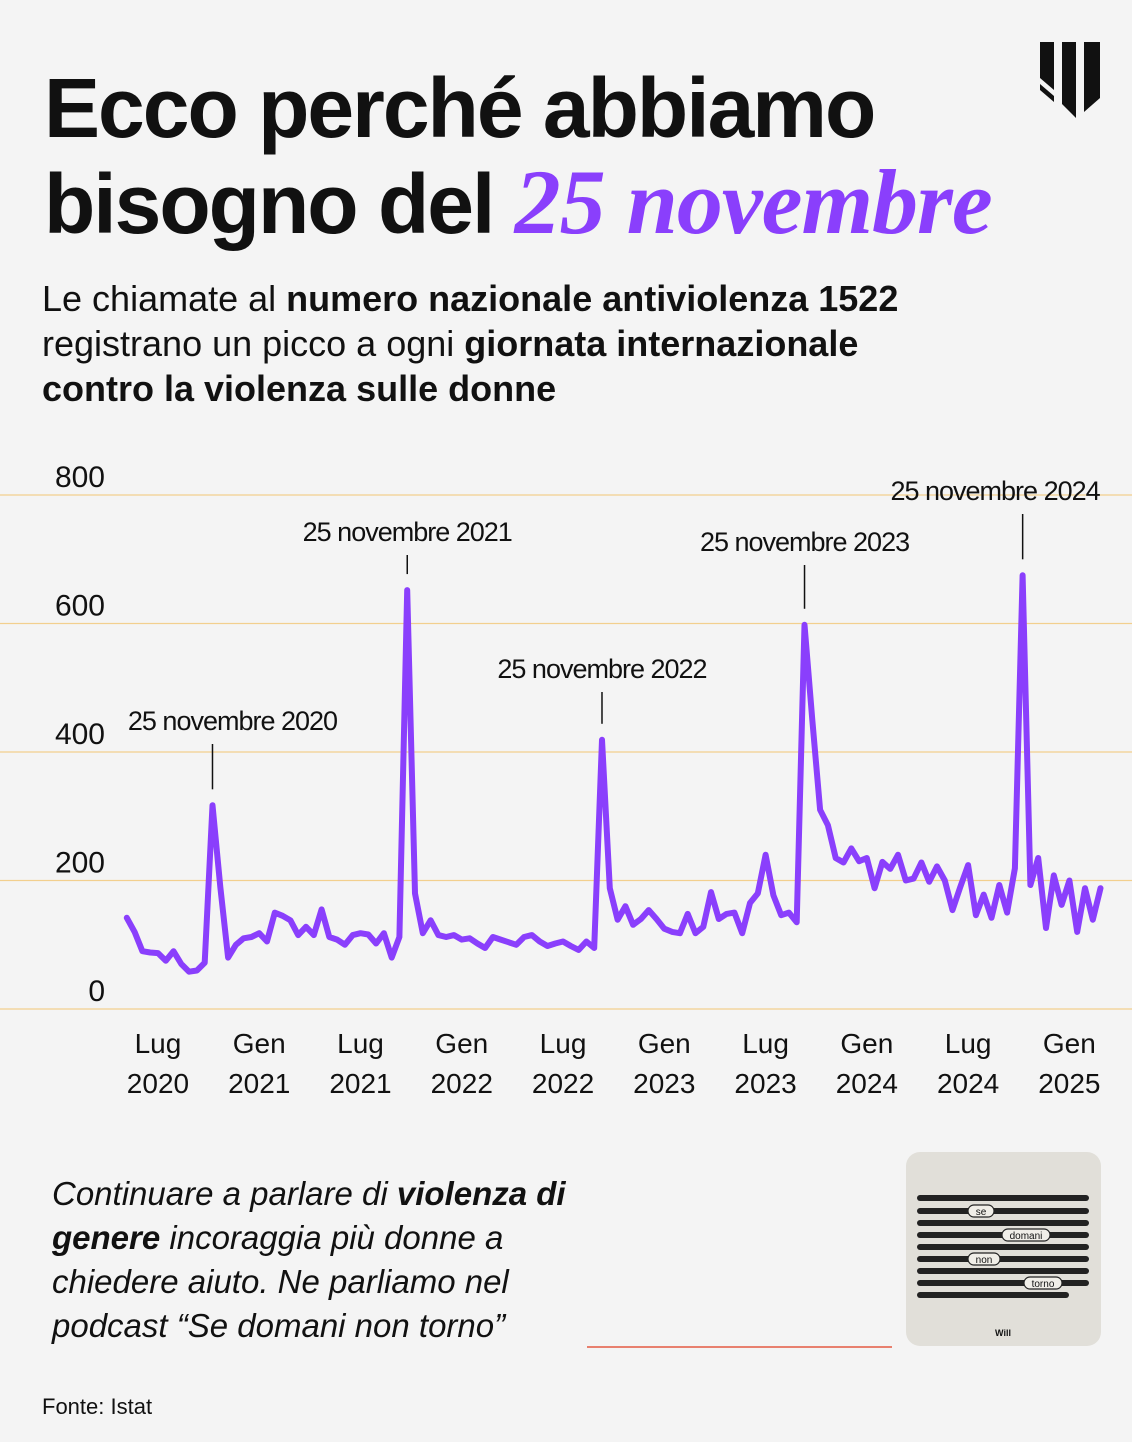  I want to click on x-tick-label: Gen 2025, so click(1069, 1063).